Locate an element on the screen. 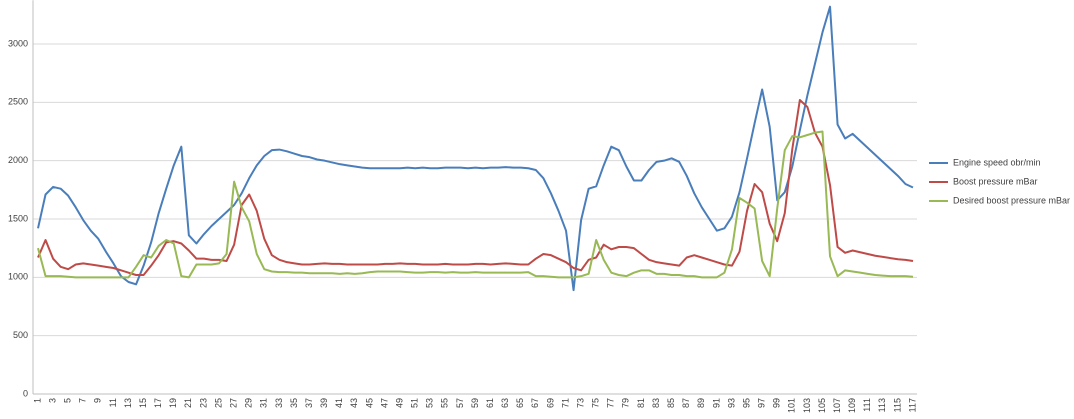  y-tick-label: 1000 is located at coordinates (18, 277).